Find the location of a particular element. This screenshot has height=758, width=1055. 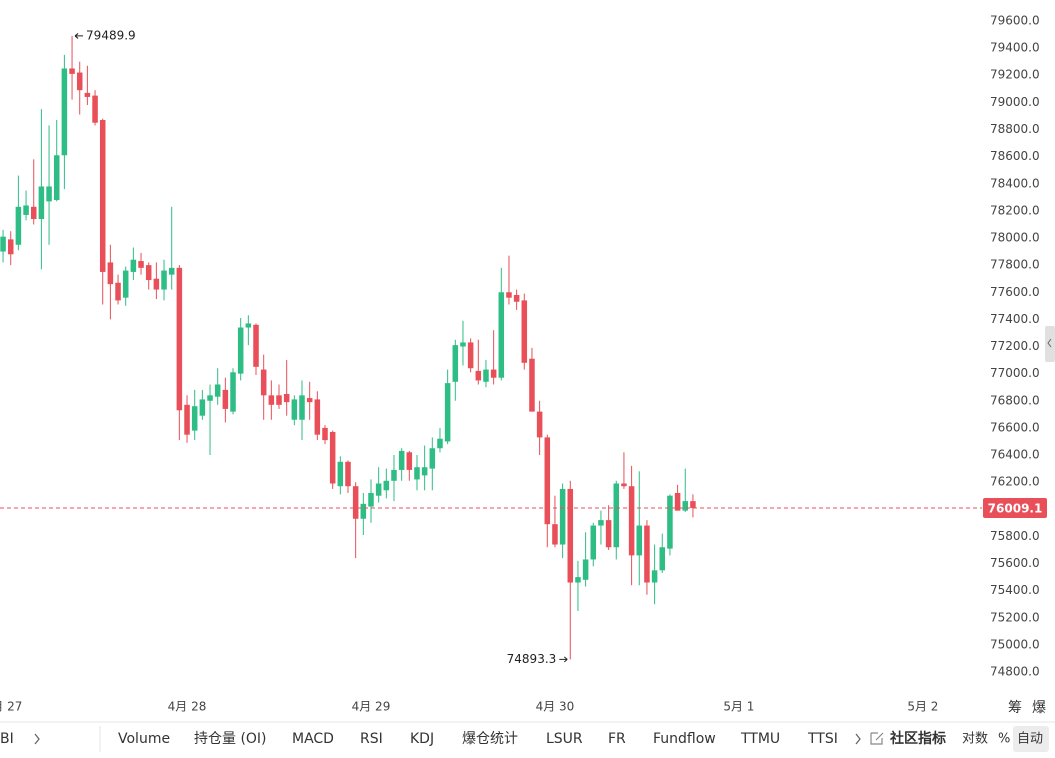

x-tick-label: 5月 2 is located at coordinates (922, 707).